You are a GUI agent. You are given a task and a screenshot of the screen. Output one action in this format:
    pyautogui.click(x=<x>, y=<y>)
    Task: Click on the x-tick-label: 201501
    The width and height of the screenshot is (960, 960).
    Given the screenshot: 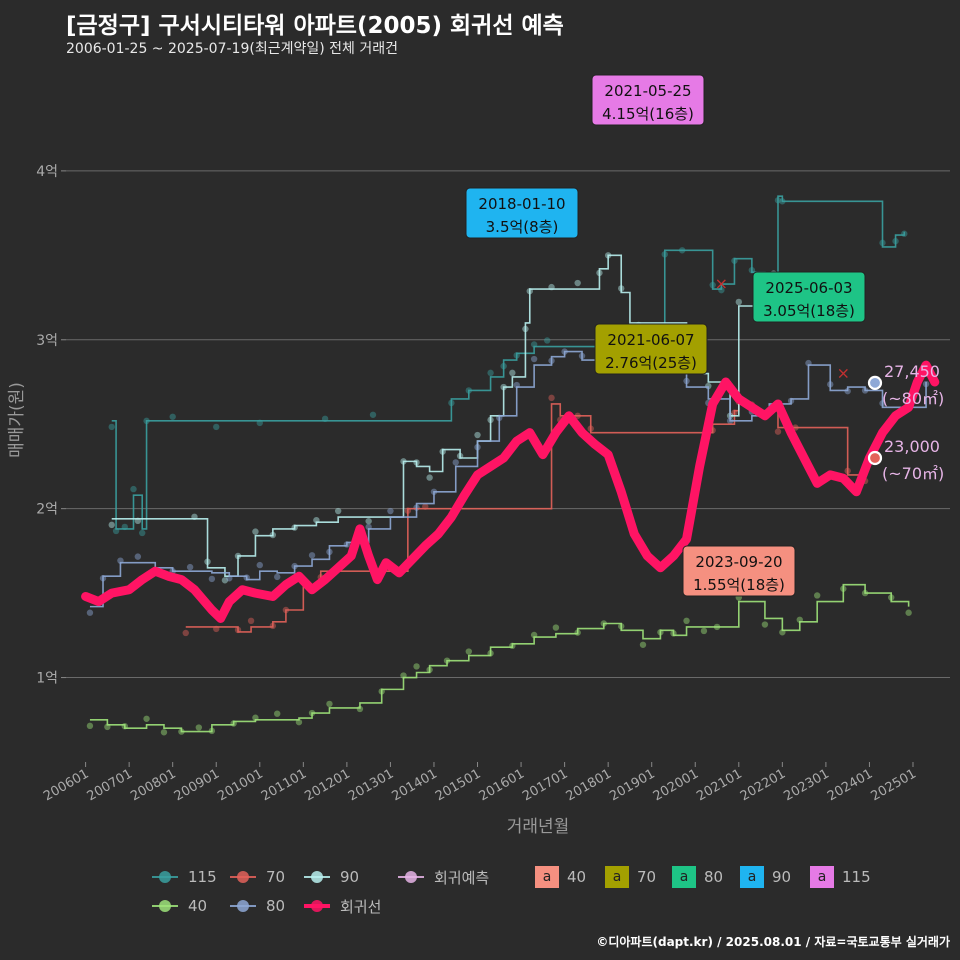 What is the action you would take?
    pyautogui.click(x=458, y=785)
    